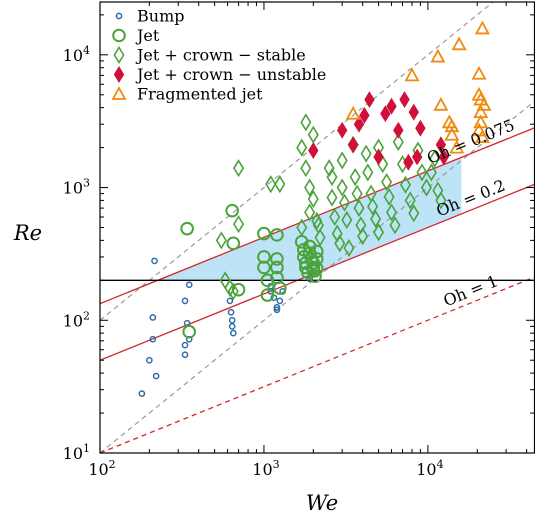  Describe the element at coordinates (322, 503) in the screenshot. I see `x-axis-label: We` at that location.